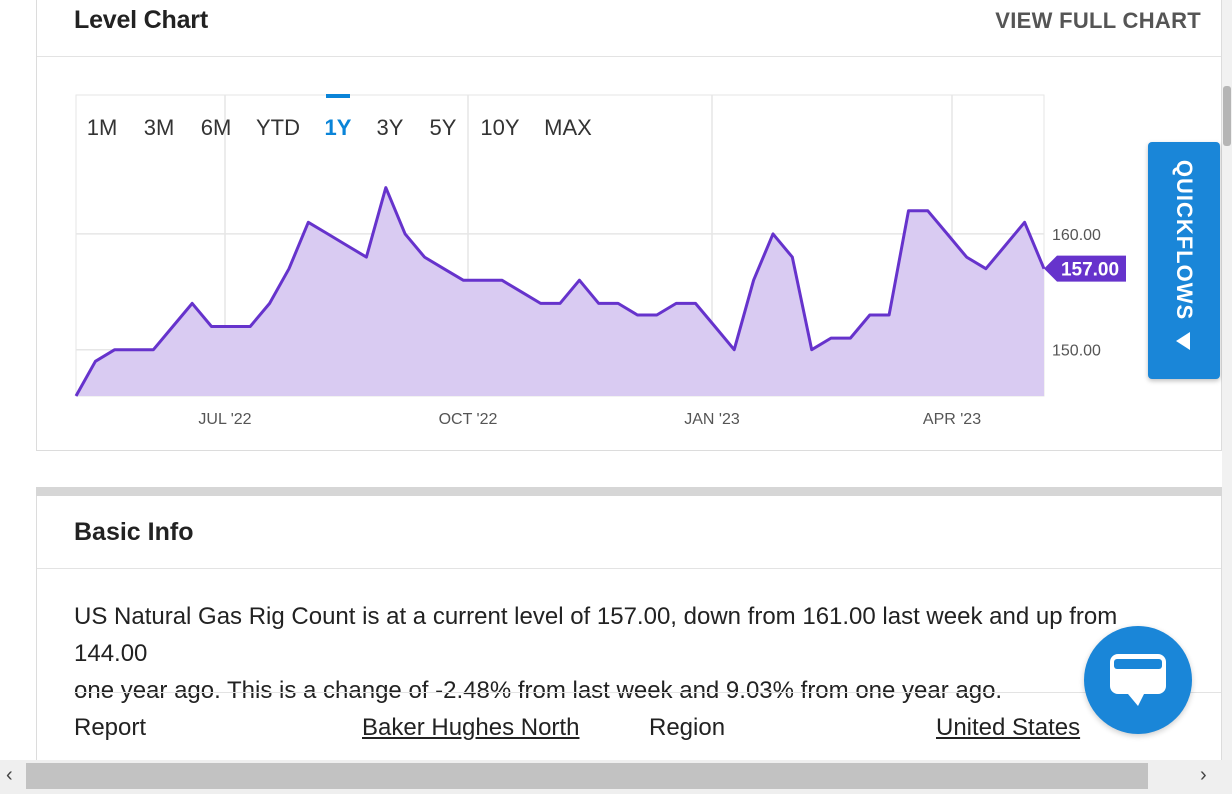 The height and width of the screenshot is (794, 1232). What do you see at coordinates (159, 127) in the screenshot?
I see `range-button-3m: 3M` at bounding box center [159, 127].